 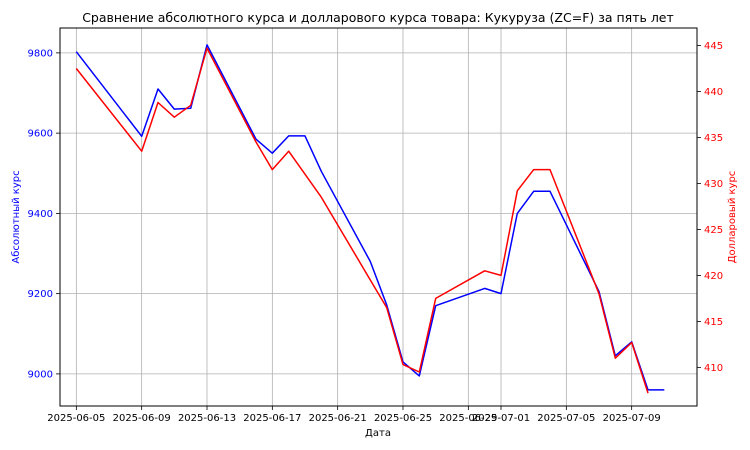 What do you see at coordinates (713, 368) in the screenshot?
I see `right-tick-label: 410` at bounding box center [713, 368].